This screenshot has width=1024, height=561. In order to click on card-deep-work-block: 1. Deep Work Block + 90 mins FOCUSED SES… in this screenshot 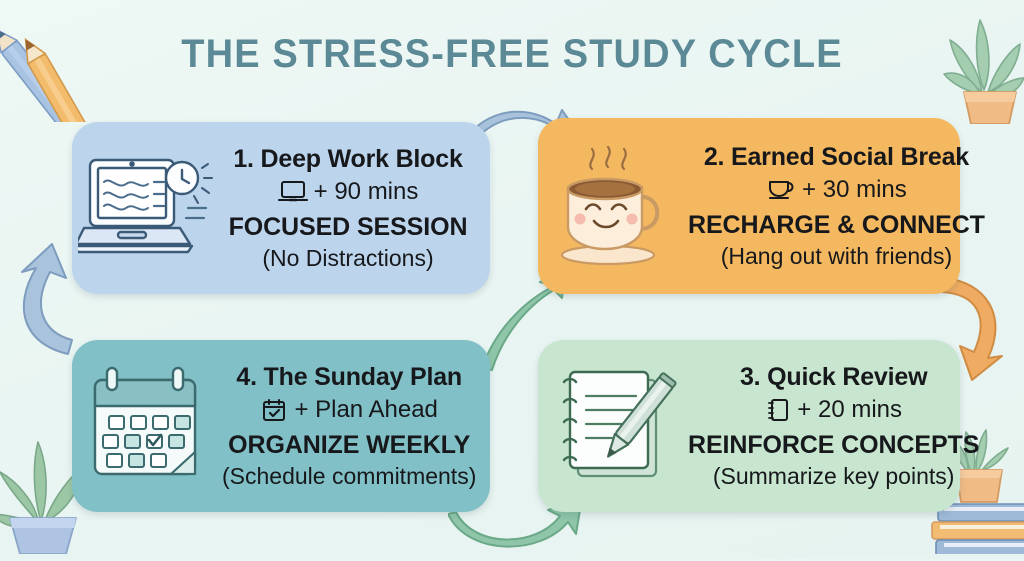, I will do `click(281, 208)`.